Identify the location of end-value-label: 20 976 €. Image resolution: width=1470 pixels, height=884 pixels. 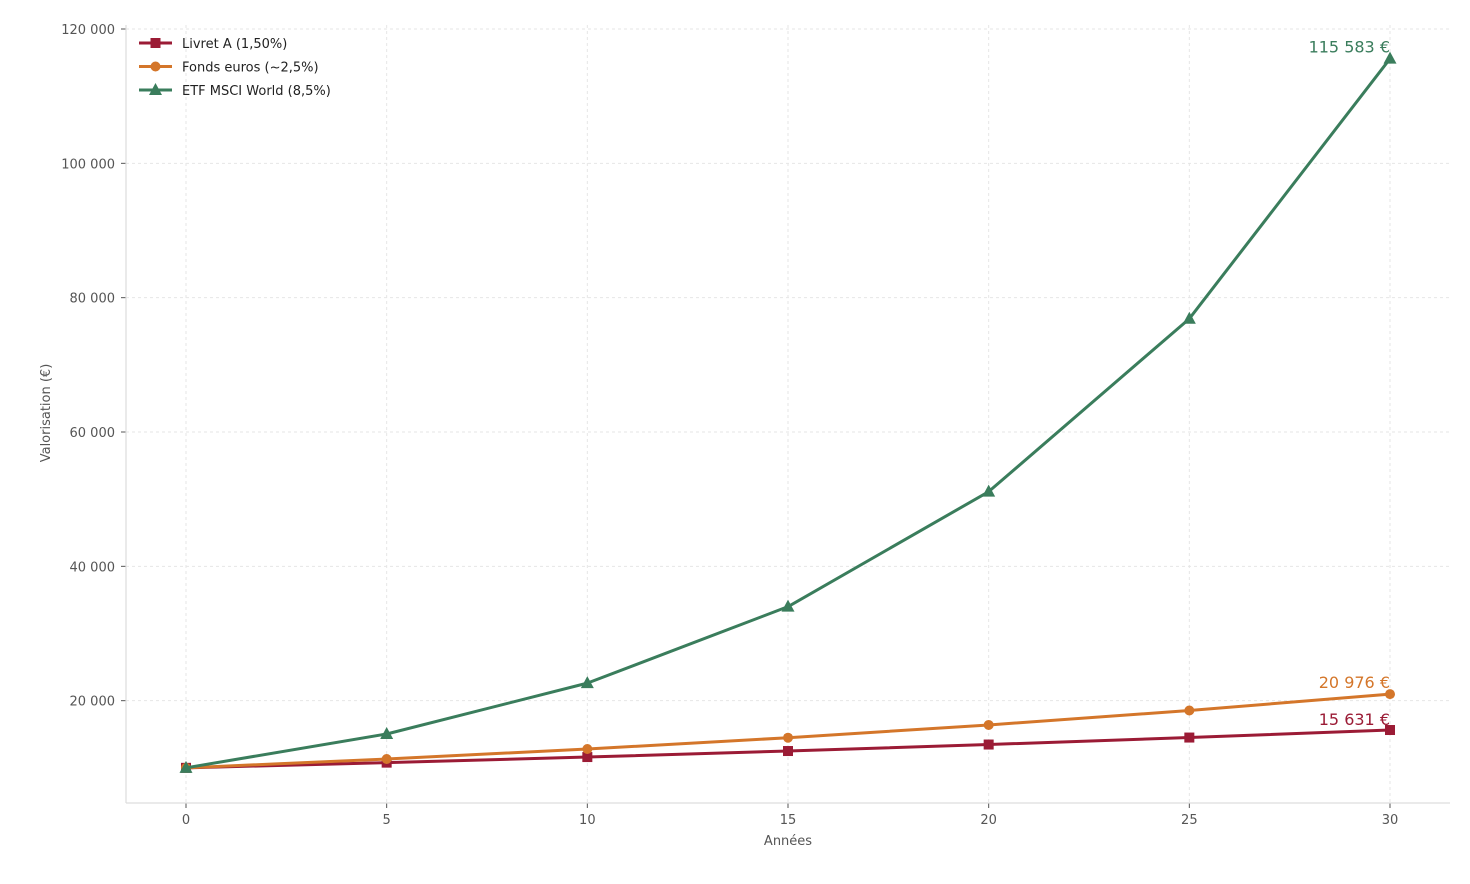
(1354, 682).